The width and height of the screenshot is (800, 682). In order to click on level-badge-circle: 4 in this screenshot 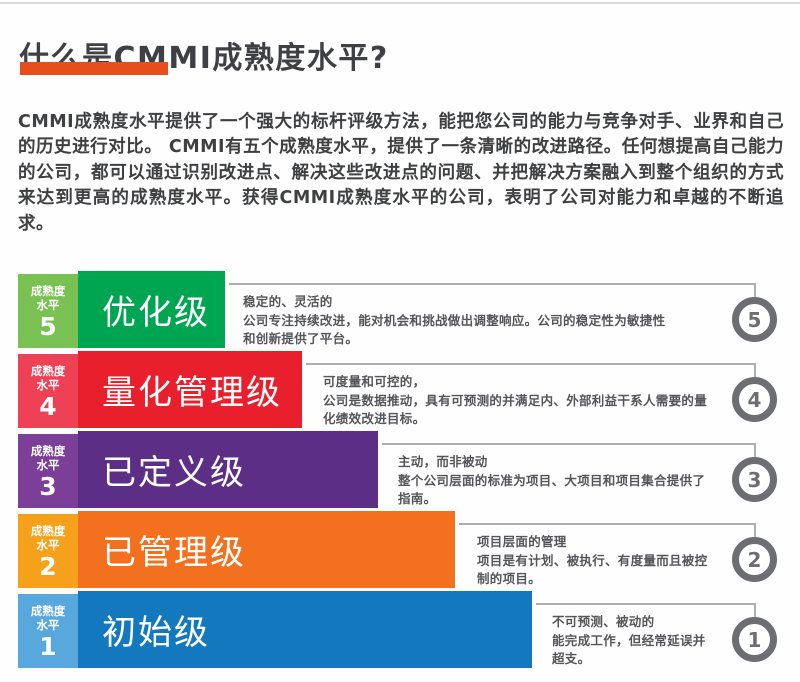, I will do `click(754, 399)`.